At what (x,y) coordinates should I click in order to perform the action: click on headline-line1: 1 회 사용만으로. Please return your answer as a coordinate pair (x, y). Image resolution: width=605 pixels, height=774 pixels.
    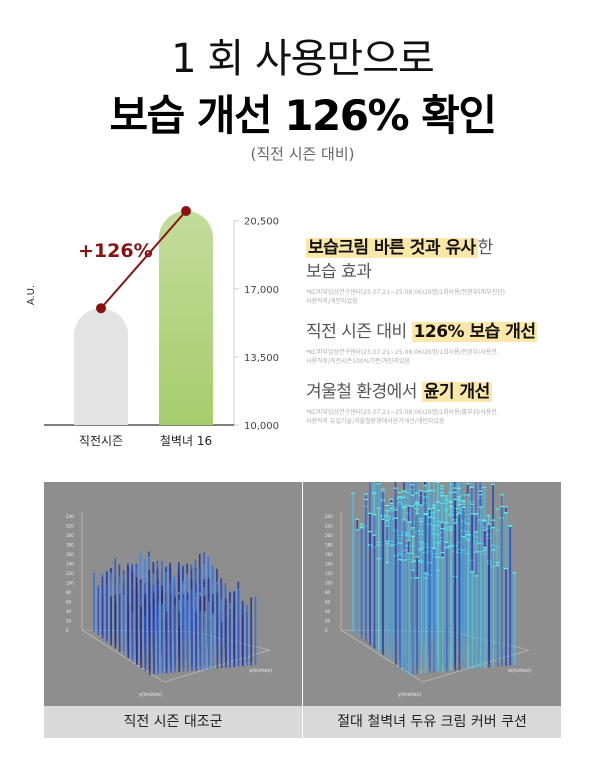
    Looking at the image, I should click on (303, 59).